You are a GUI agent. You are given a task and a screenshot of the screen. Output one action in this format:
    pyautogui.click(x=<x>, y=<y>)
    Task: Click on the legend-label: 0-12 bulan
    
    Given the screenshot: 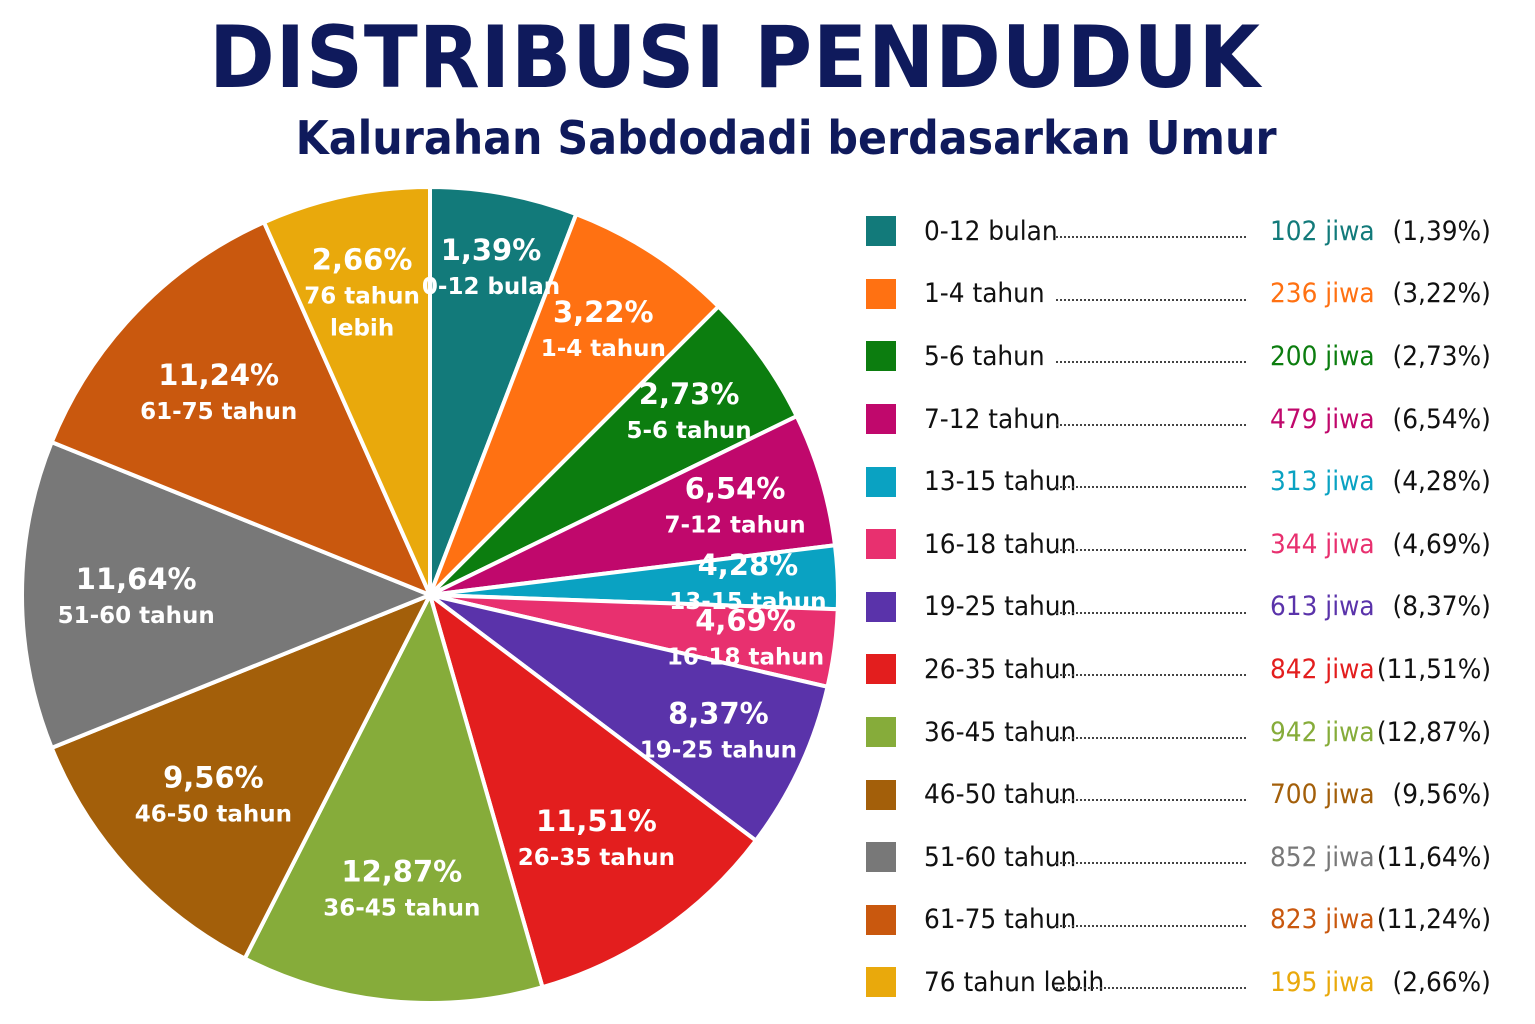 What is the action you would take?
    pyautogui.click(x=991, y=231)
    